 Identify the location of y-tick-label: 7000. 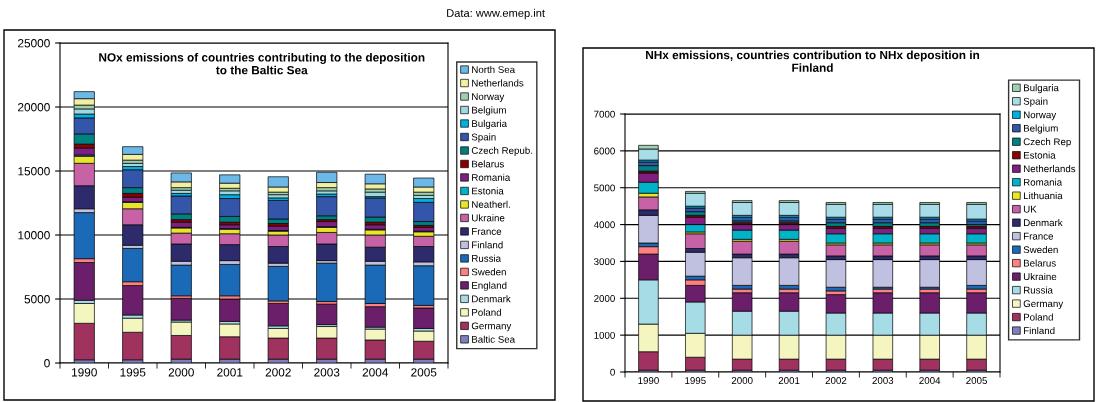
(604, 114).